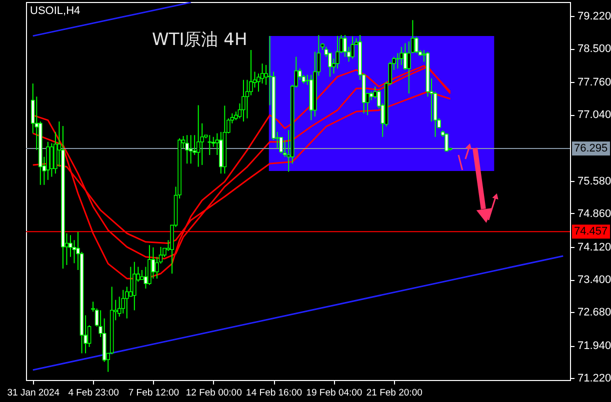 The image size is (611, 402). Describe the element at coordinates (594, 181) in the screenshot. I see `y-tick-label: 75.580` at that location.